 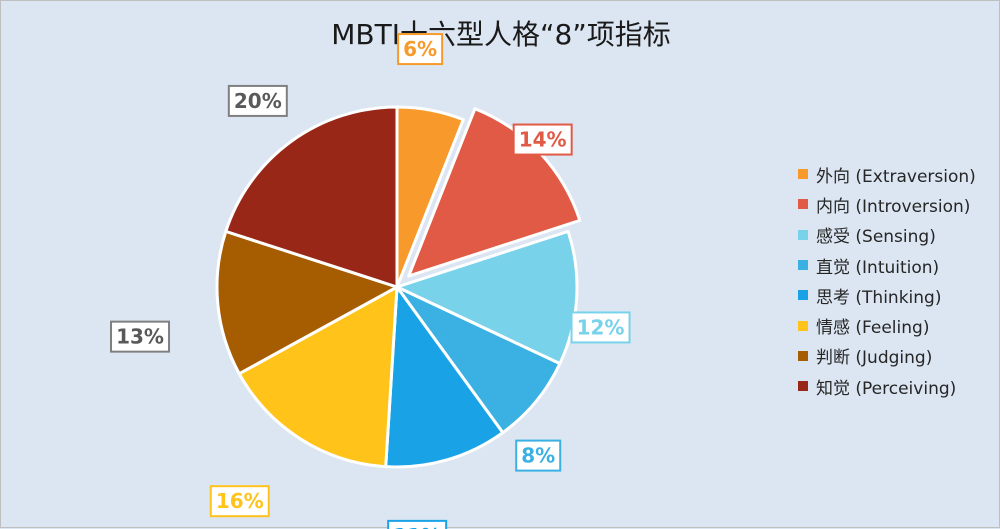 I want to click on data-label: 14%, so click(x=542, y=139).